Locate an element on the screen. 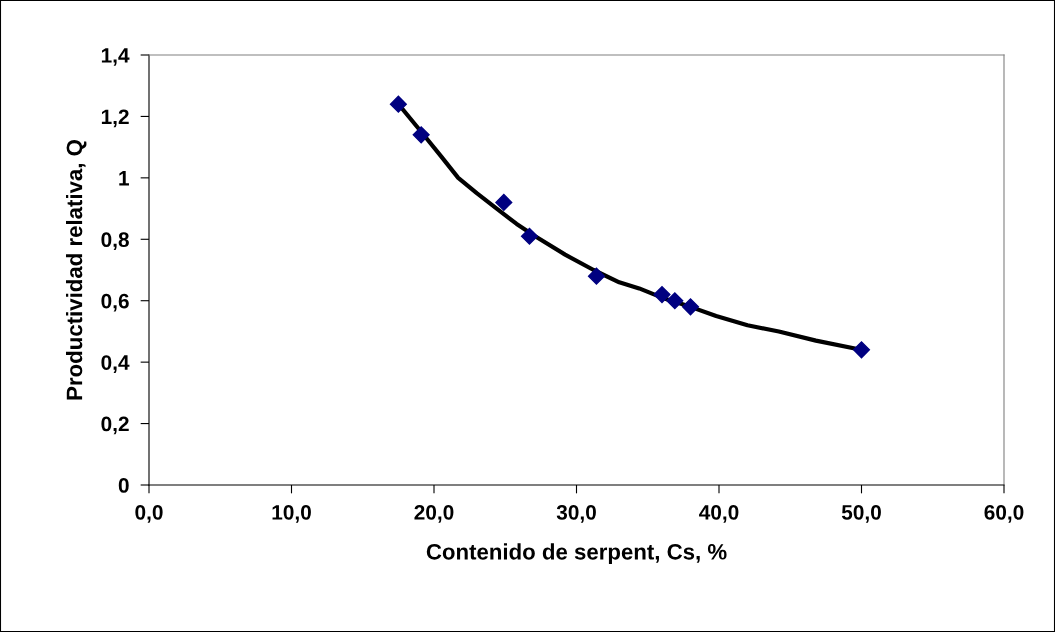 Image resolution: width=1055 pixels, height=632 pixels. x-tick-label: 10,0 is located at coordinates (291, 513).